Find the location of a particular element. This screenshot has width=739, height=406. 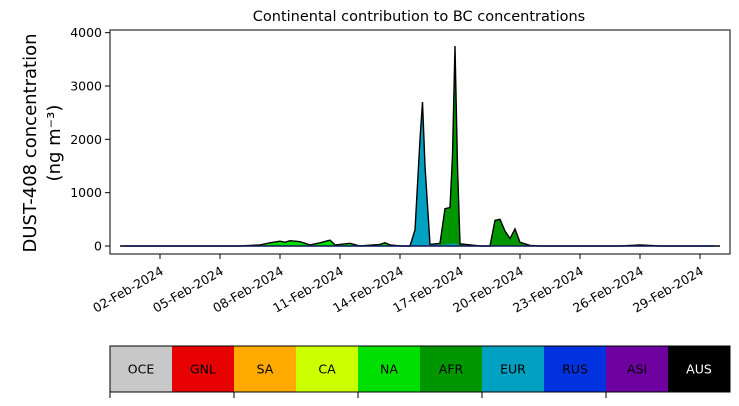

y-axis-label-units: (ng m⁻³) is located at coordinates (54, 143).